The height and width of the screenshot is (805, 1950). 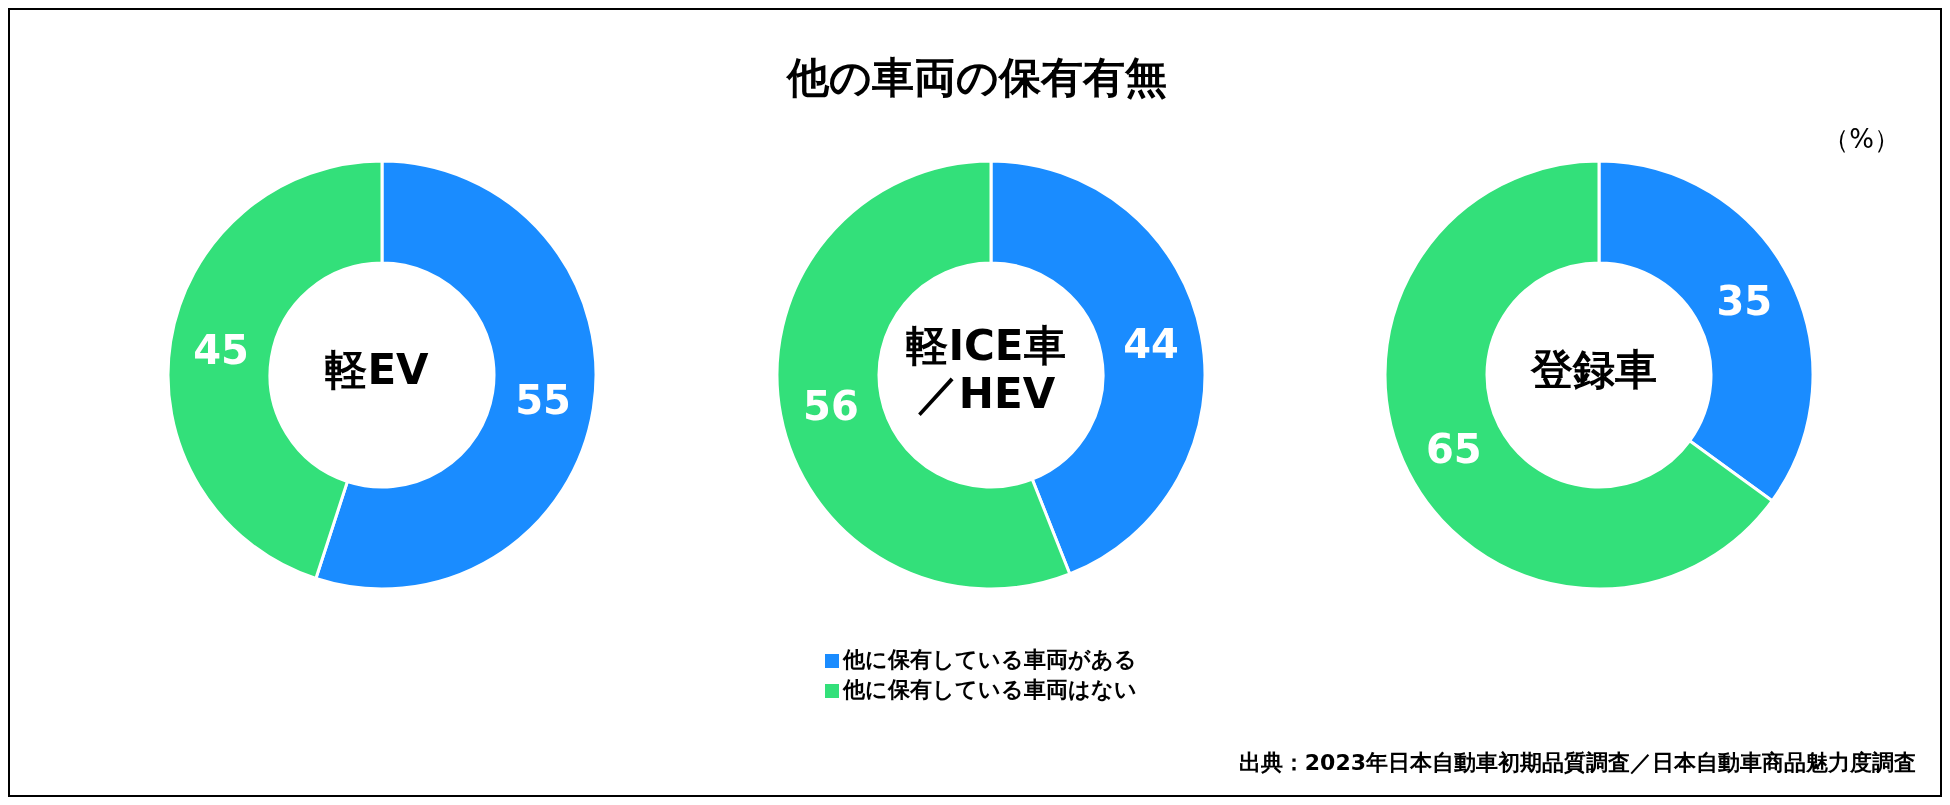 What do you see at coordinates (1577, 763) in the screenshot?
I see `source-note: 出典：2023年日本自動車初期品質調査／日本自動車商品魅力度調査` at bounding box center [1577, 763].